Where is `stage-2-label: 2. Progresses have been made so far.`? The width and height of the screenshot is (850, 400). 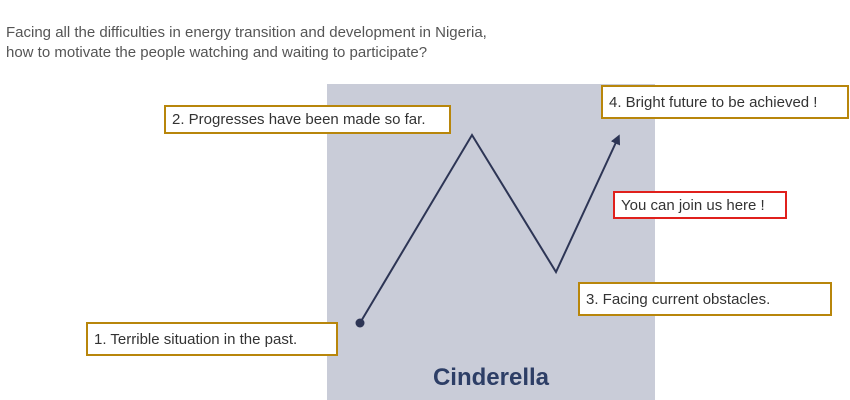
stage-2-label: 2. Progresses have been made so far. is located at coordinates (307, 119).